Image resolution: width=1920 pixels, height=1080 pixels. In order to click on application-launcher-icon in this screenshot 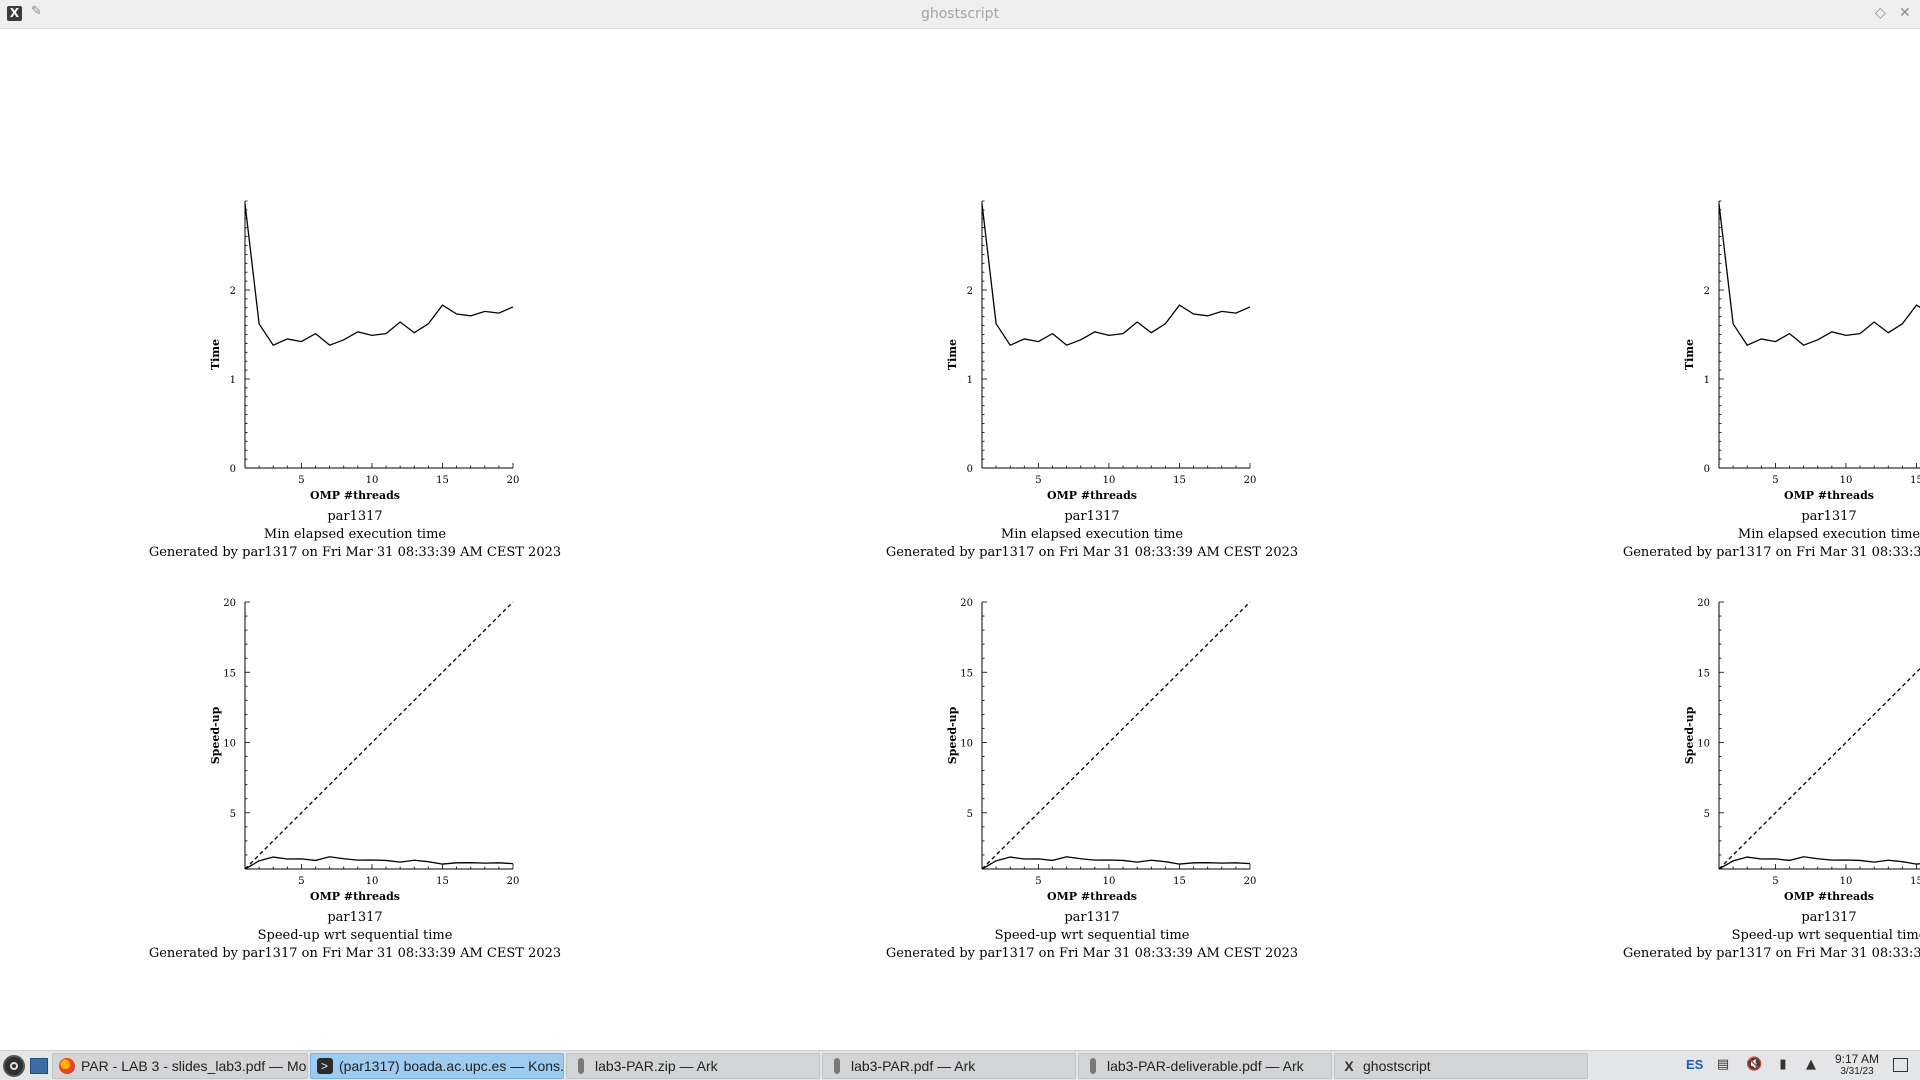, I will do `click(14, 1066)`.